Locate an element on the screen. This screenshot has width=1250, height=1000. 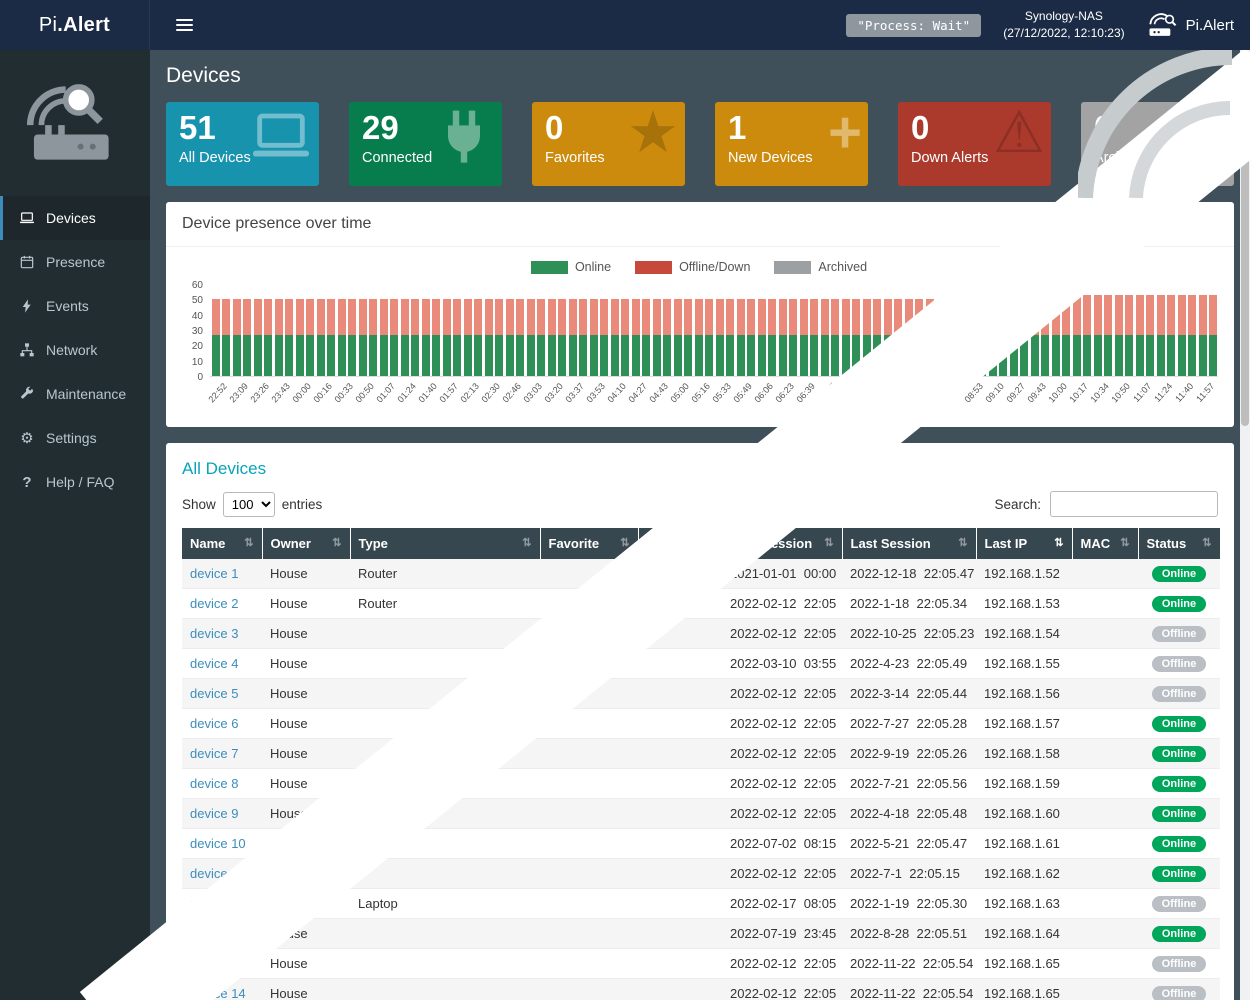
device-link: device 12 is located at coordinates (218, 903).